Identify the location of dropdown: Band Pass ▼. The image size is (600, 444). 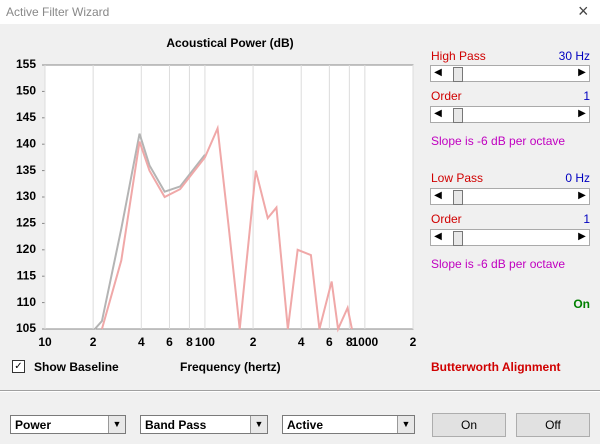
(204, 424).